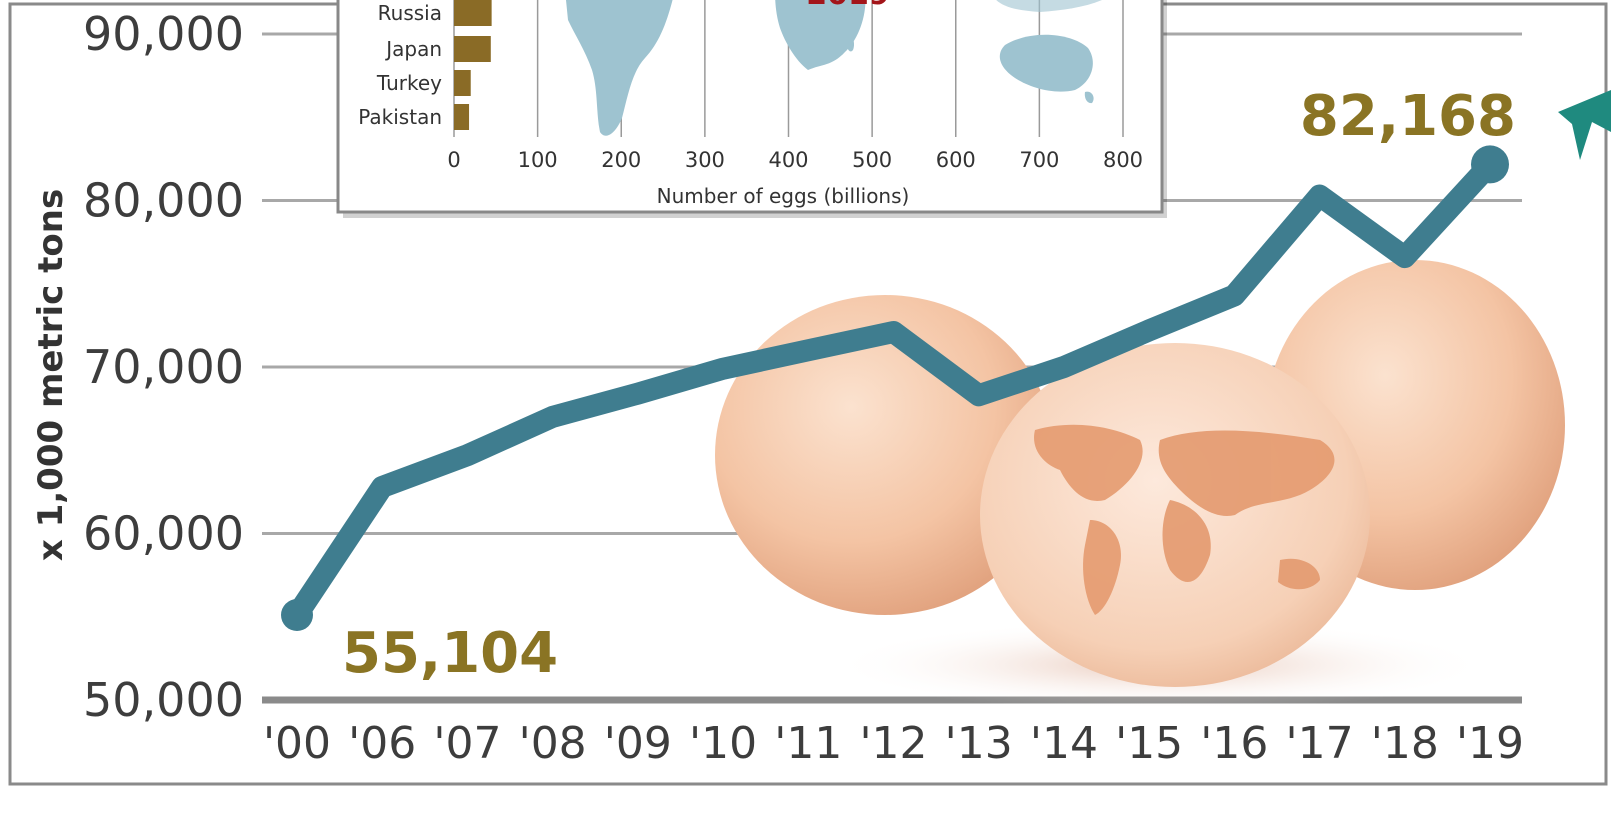 The height and width of the screenshot is (814, 1611). What do you see at coordinates (413, 49) in the screenshot?
I see `inset-category-label: Japan` at bounding box center [413, 49].